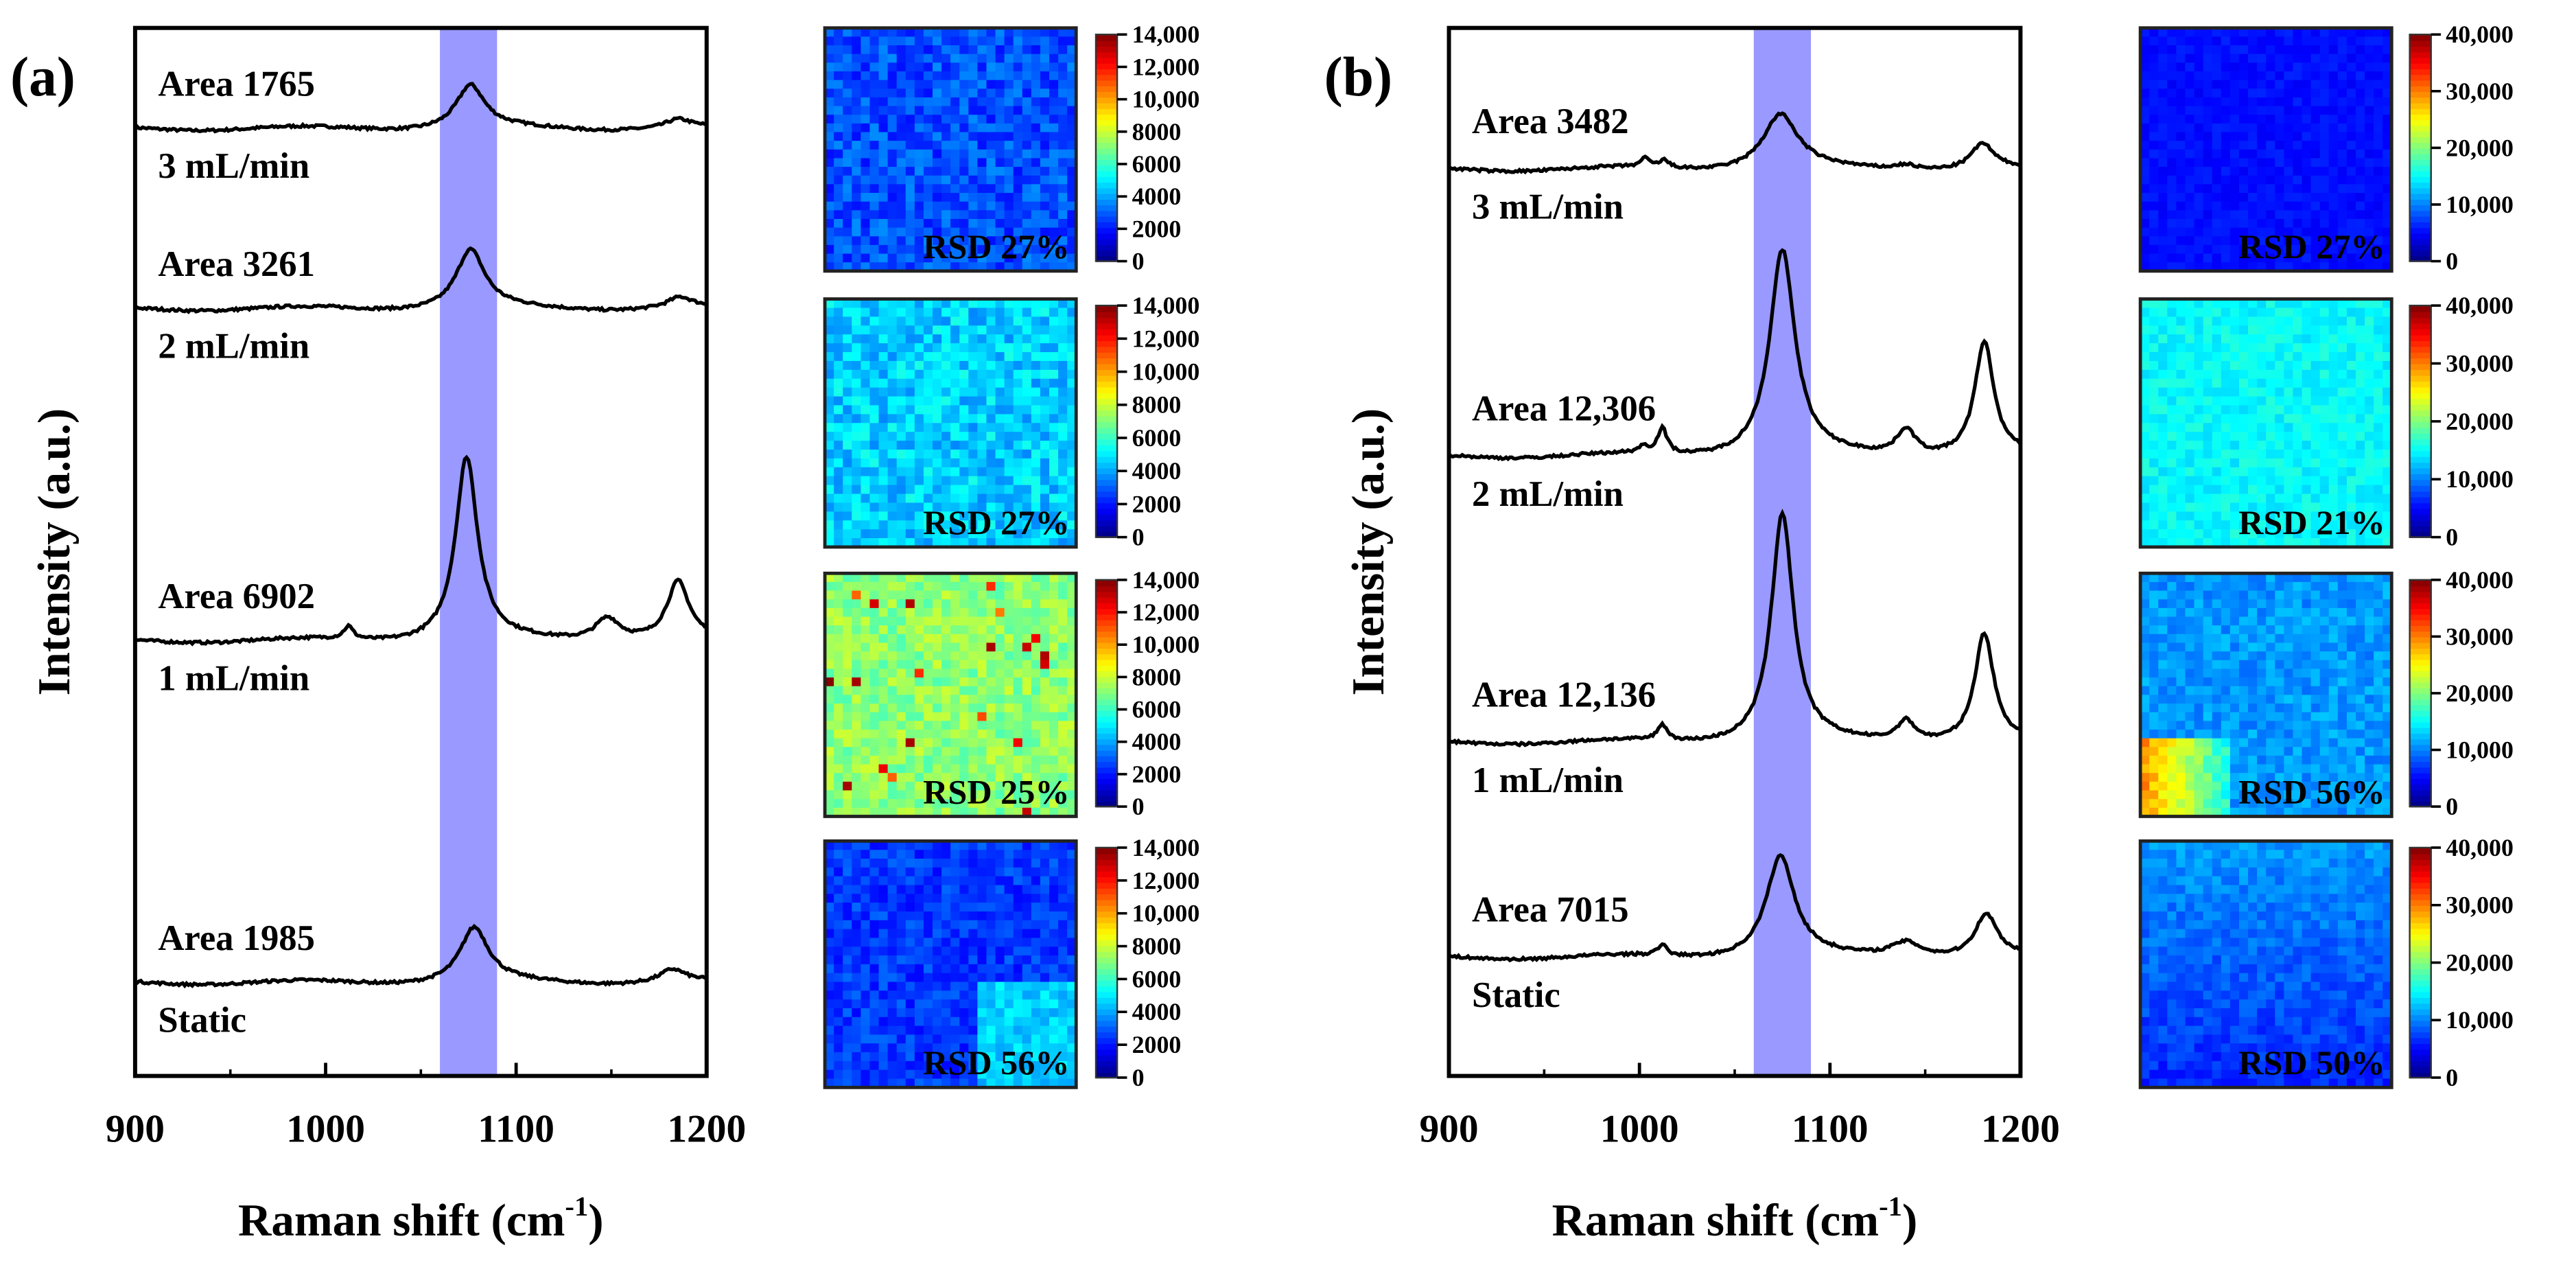  I want to click on colorbar-tick-label: 20,000, so click(2480, 147).